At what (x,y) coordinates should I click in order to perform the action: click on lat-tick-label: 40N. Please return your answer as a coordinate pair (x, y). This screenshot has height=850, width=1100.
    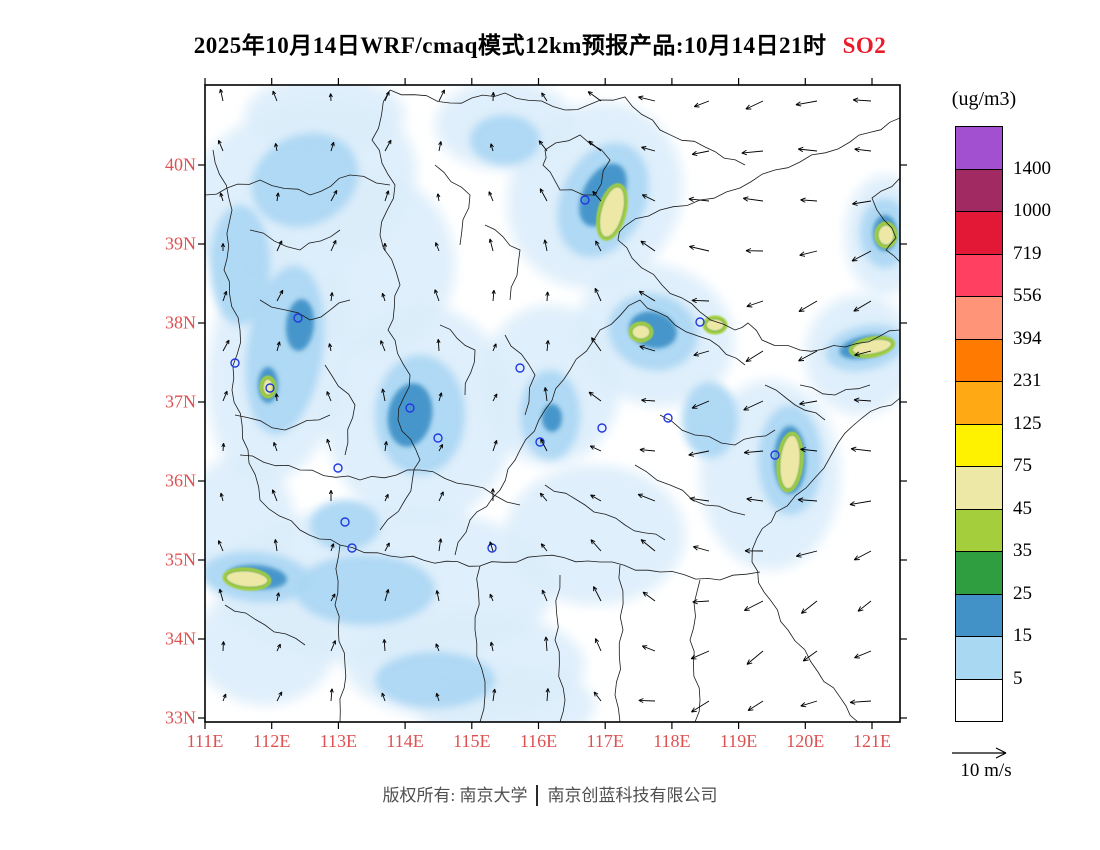
    Looking at the image, I should click on (180, 164).